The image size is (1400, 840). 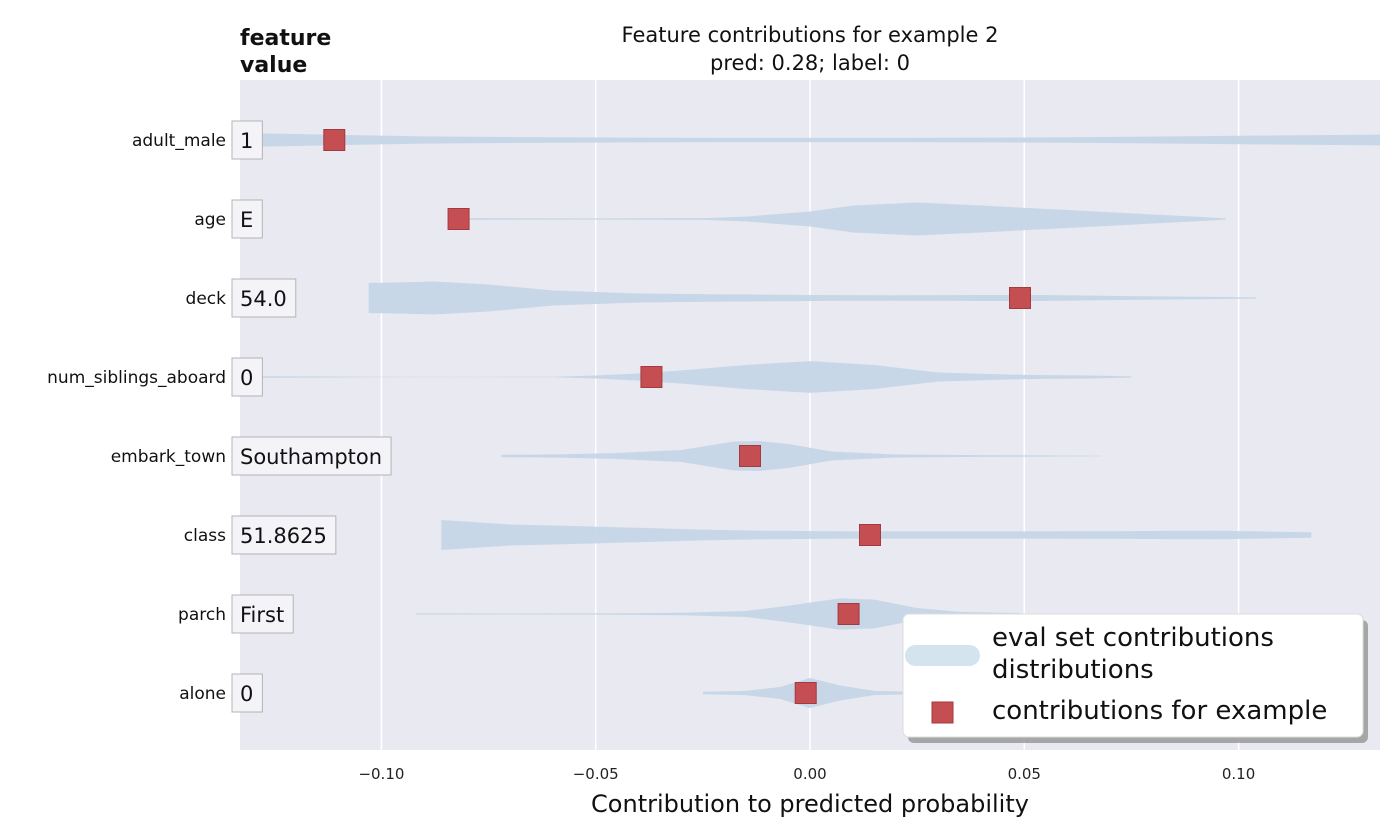 What do you see at coordinates (202, 615) in the screenshot?
I see `feature-name-parch: parch` at bounding box center [202, 615].